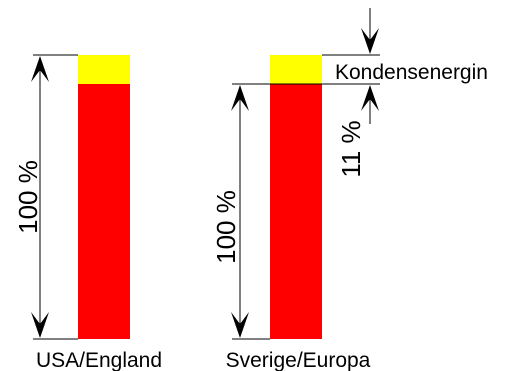  I want to click on usa-dimension-arrow-up-icon, so click(40, 69).